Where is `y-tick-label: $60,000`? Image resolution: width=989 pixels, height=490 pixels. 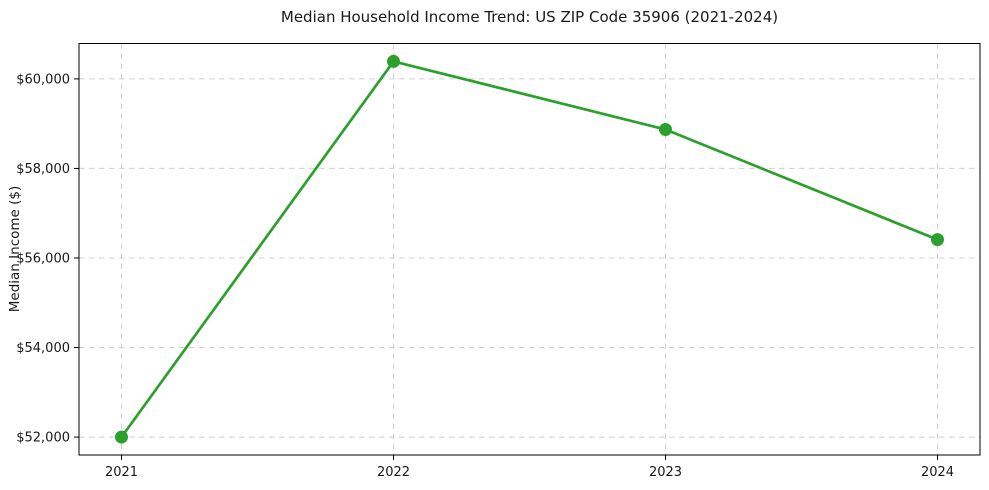 y-tick-label: $60,000 is located at coordinates (43, 79).